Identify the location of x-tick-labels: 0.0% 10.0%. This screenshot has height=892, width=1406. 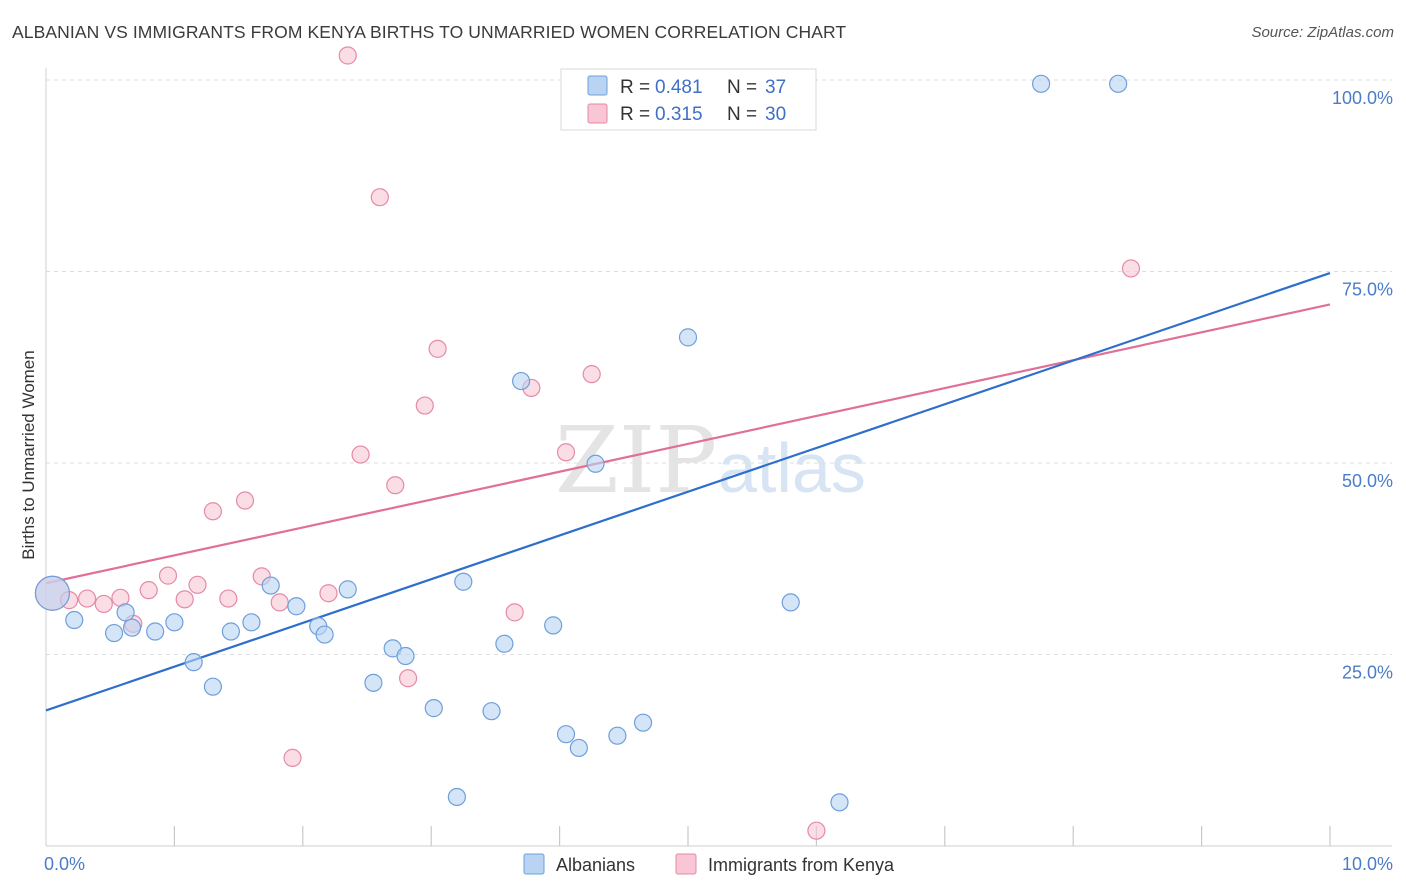
(718, 864).